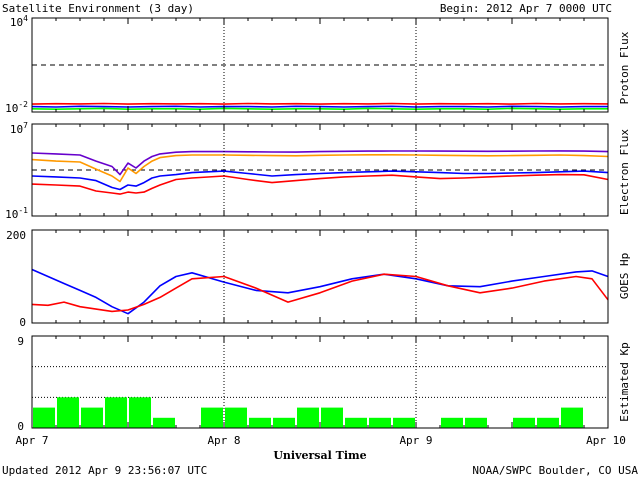  I want to click on chart-title: Satellite Environment (3 day), so click(98, 8).